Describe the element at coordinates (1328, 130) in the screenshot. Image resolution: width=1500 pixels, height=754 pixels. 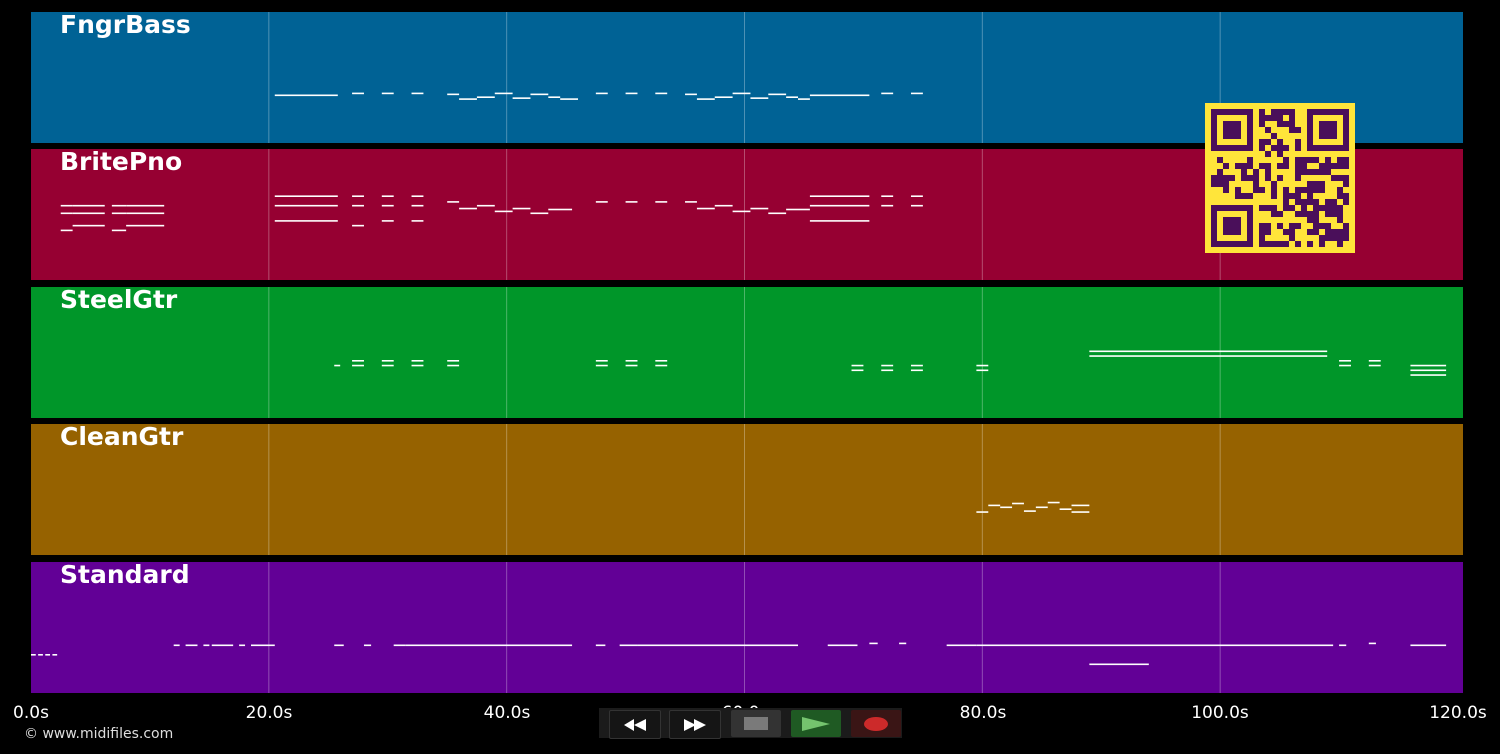
I see `qr-finder-center` at that location.